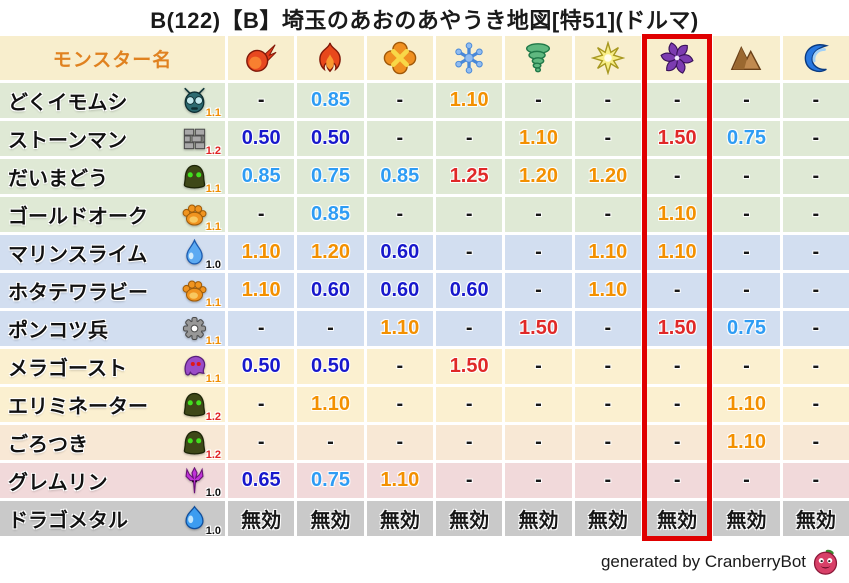 This screenshot has height=583, width=849. Describe the element at coordinates (112, 139) in the screenshot. I see `monster-row-name: ストーンマン 1.2` at that location.